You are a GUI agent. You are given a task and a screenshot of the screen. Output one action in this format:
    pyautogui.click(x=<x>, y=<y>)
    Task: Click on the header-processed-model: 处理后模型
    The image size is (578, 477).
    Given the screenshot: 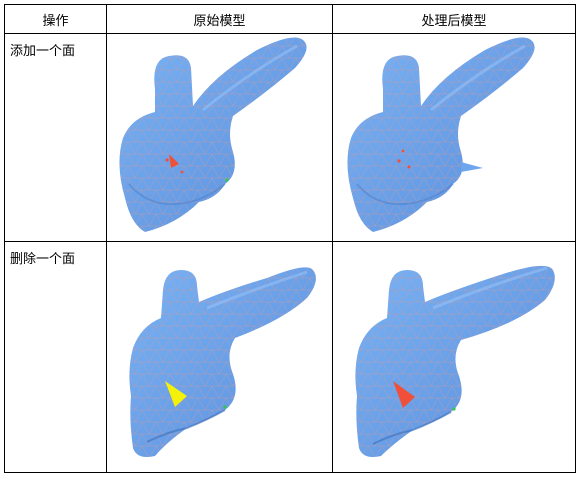 What is the action you would take?
    pyautogui.click(x=454, y=19)
    